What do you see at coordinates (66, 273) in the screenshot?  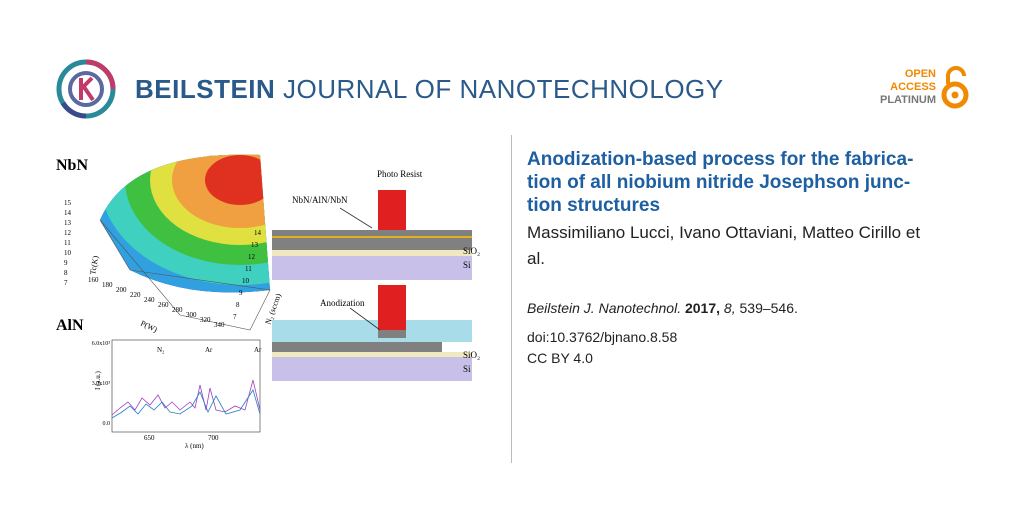 I see `z-tick: 8` at bounding box center [66, 273].